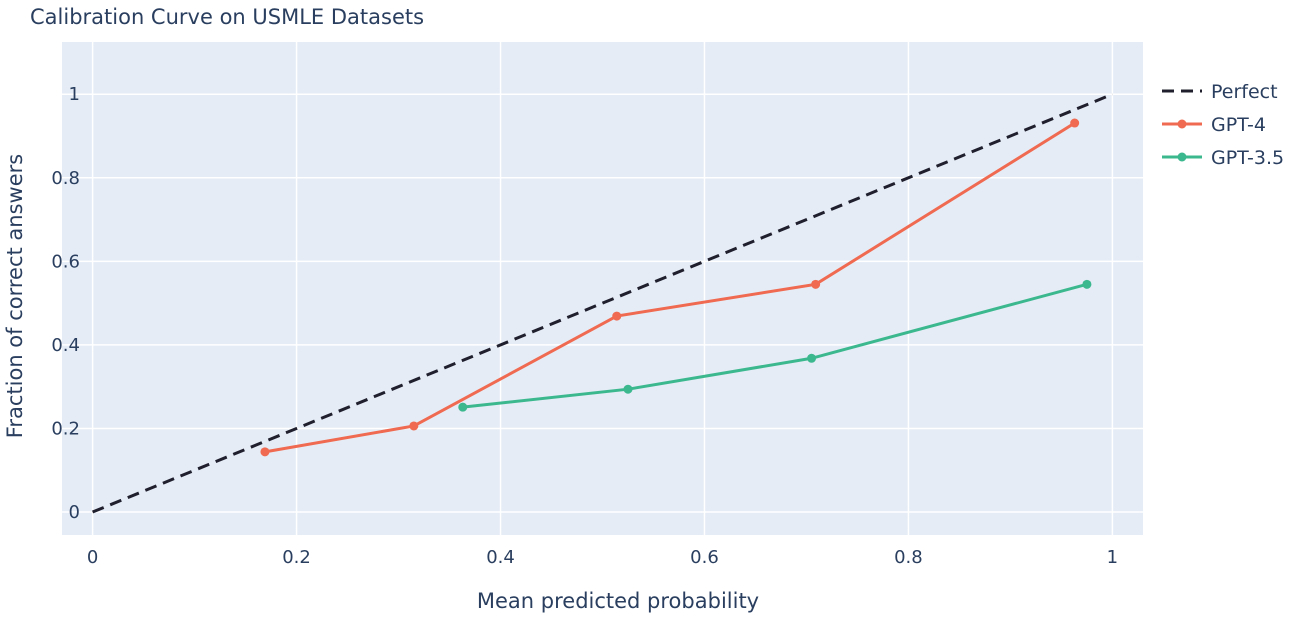 This screenshot has width=1296, height=620. I want to click on x-axis-label: Mean predicted probability, so click(618, 601).